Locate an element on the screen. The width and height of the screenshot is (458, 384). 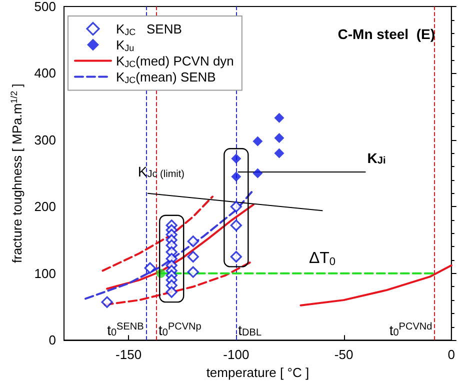
ref-line-label: tDBL is located at coordinates (250, 330).